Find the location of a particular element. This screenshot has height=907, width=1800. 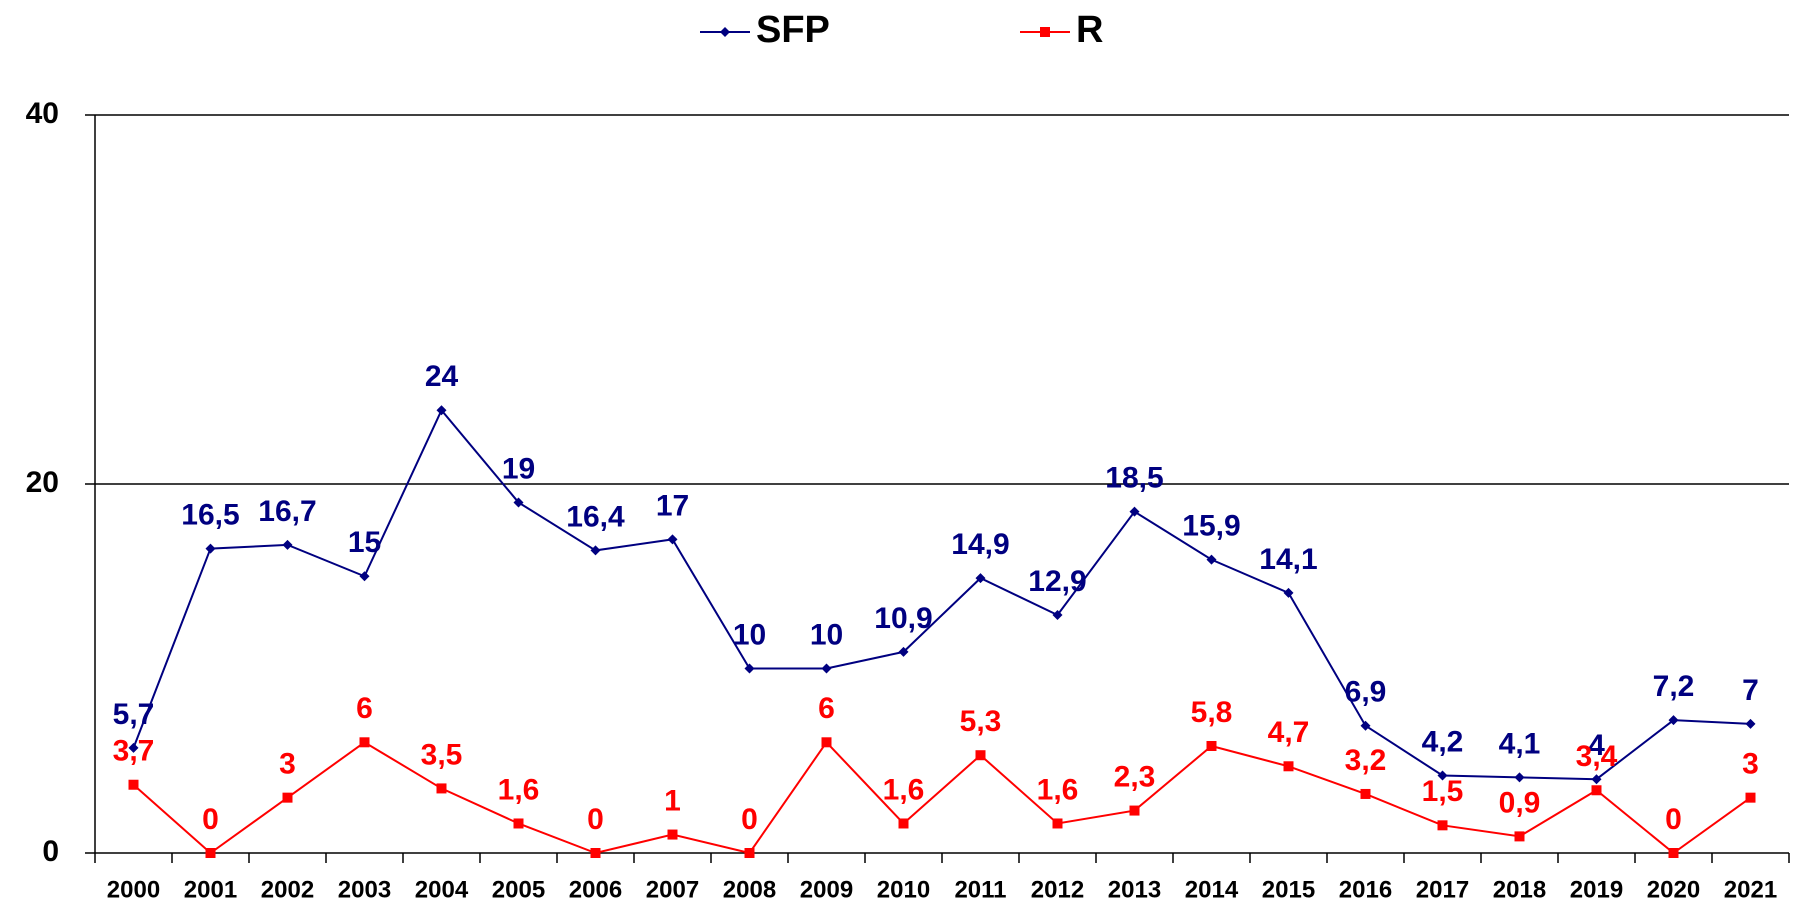

data-label: 4 is located at coordinates (1596, 745).